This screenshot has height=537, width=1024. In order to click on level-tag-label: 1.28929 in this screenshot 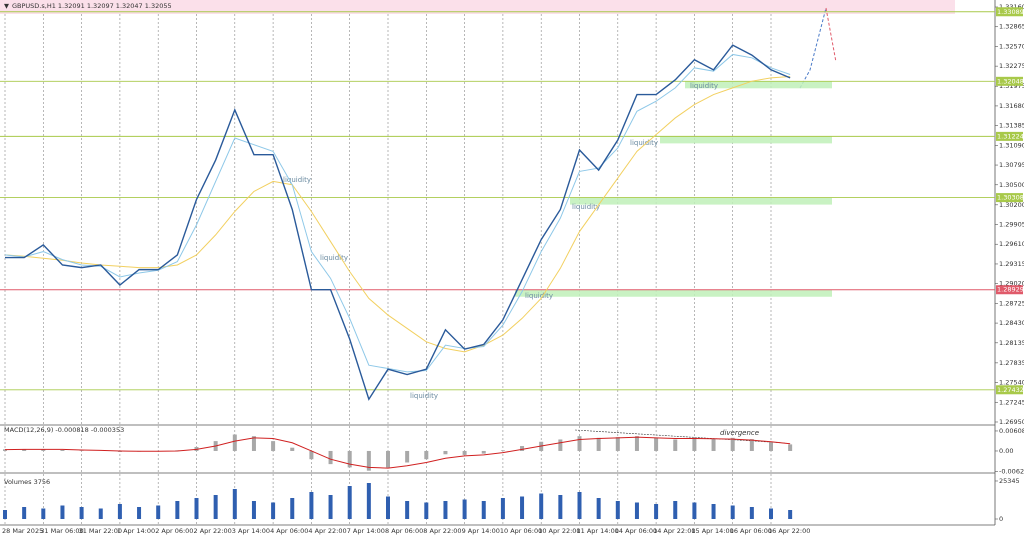, I will do `click(1010, 290)`.